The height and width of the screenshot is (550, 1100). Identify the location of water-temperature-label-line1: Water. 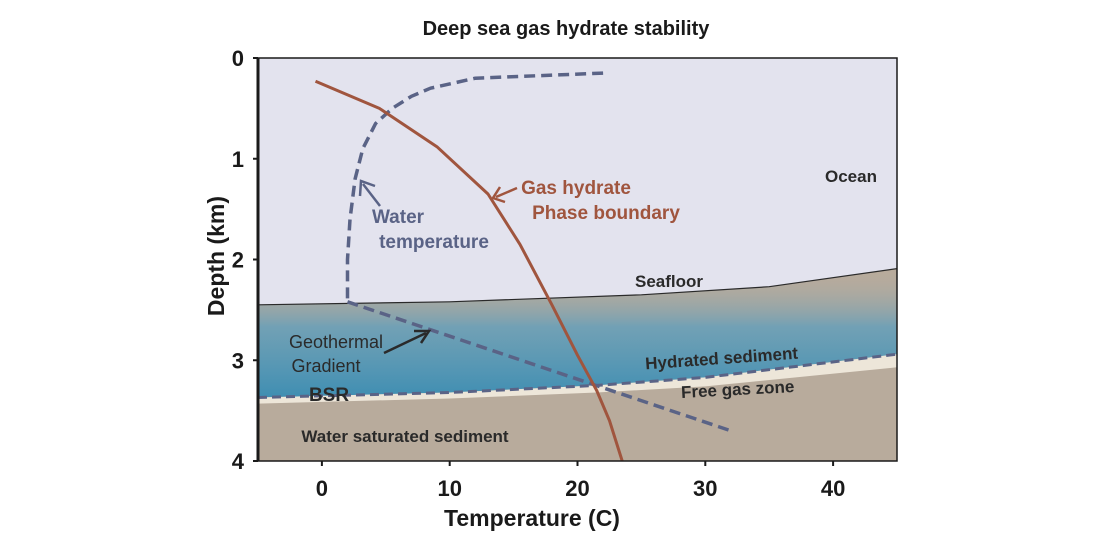
(398, 217).